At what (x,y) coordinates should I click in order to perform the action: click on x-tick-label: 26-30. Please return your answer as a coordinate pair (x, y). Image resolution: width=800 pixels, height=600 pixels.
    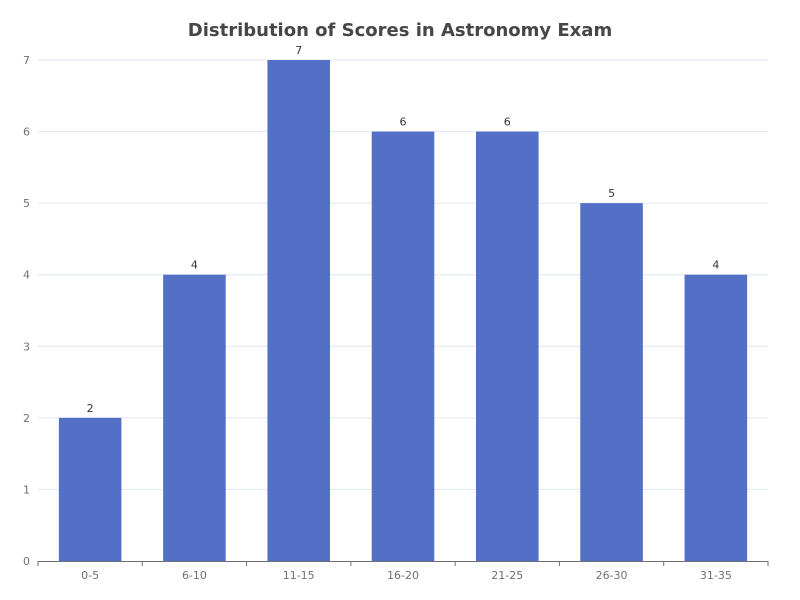
    Looking at the image, I should click on (612, 575).